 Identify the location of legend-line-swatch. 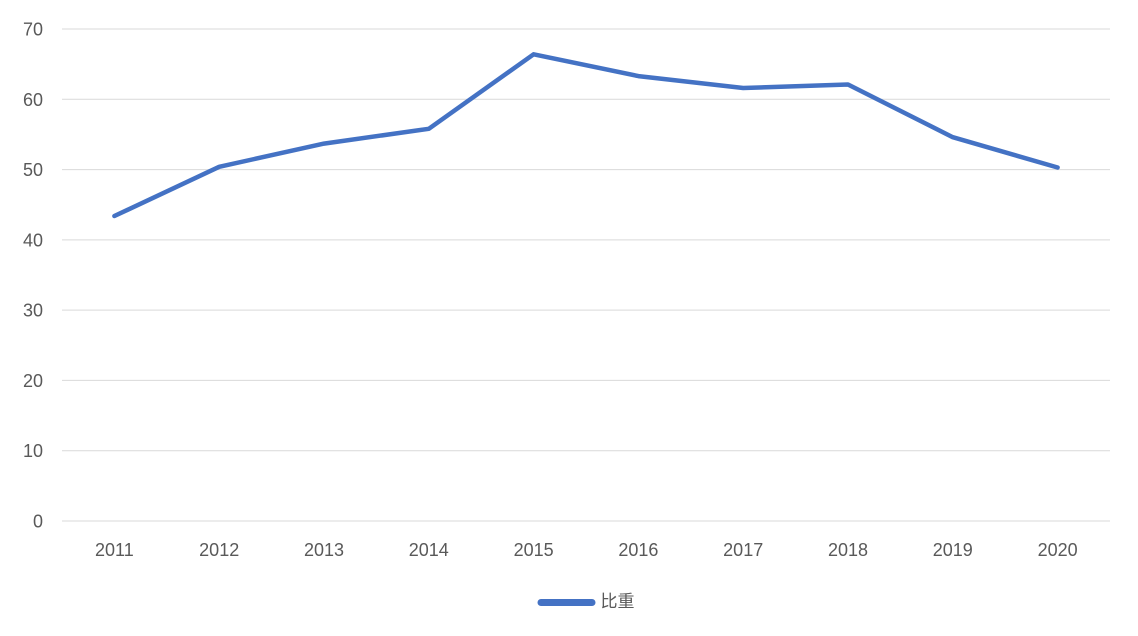
(566, 602).